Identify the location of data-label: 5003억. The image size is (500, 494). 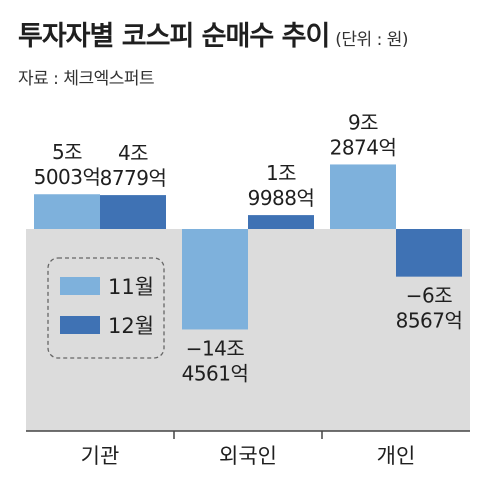
(67, 177).